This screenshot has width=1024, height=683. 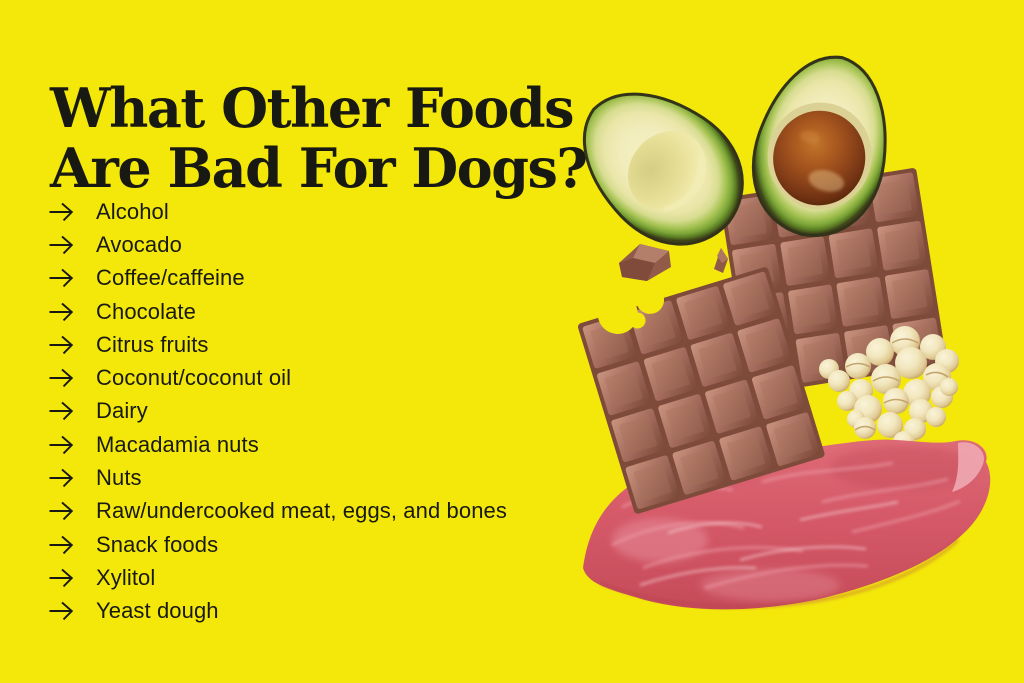 I want to click on food-list-item: Macadamia nuts, so click(x=277, y=444).